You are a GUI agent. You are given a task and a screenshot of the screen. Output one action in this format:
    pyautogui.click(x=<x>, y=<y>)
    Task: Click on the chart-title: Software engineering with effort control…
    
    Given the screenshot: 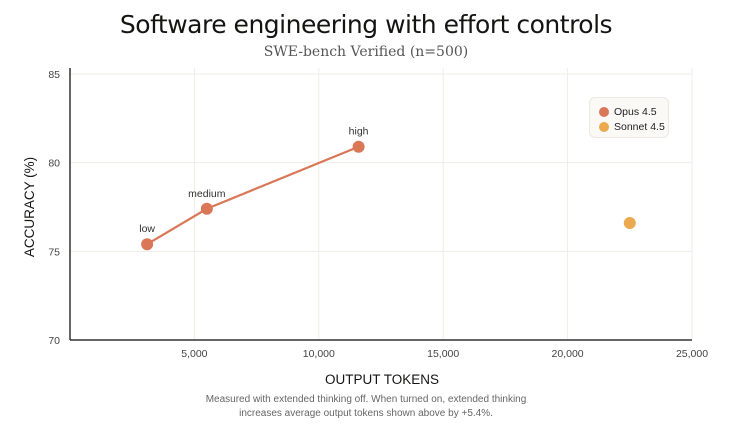 What is the action you would take?
    pyautogui.click(x=366, y=24)
    